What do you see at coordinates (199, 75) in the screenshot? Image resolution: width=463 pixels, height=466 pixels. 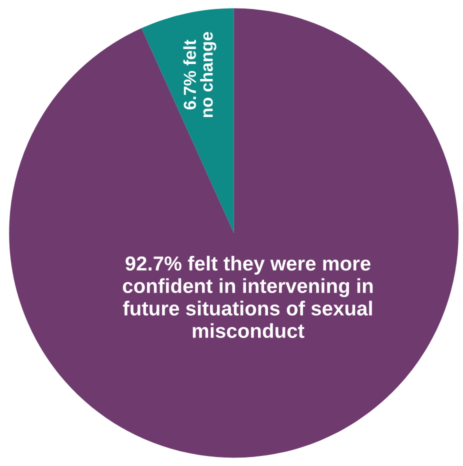 I see `slice-label: 6.7% felt no change` at bounding box center [199, 75].